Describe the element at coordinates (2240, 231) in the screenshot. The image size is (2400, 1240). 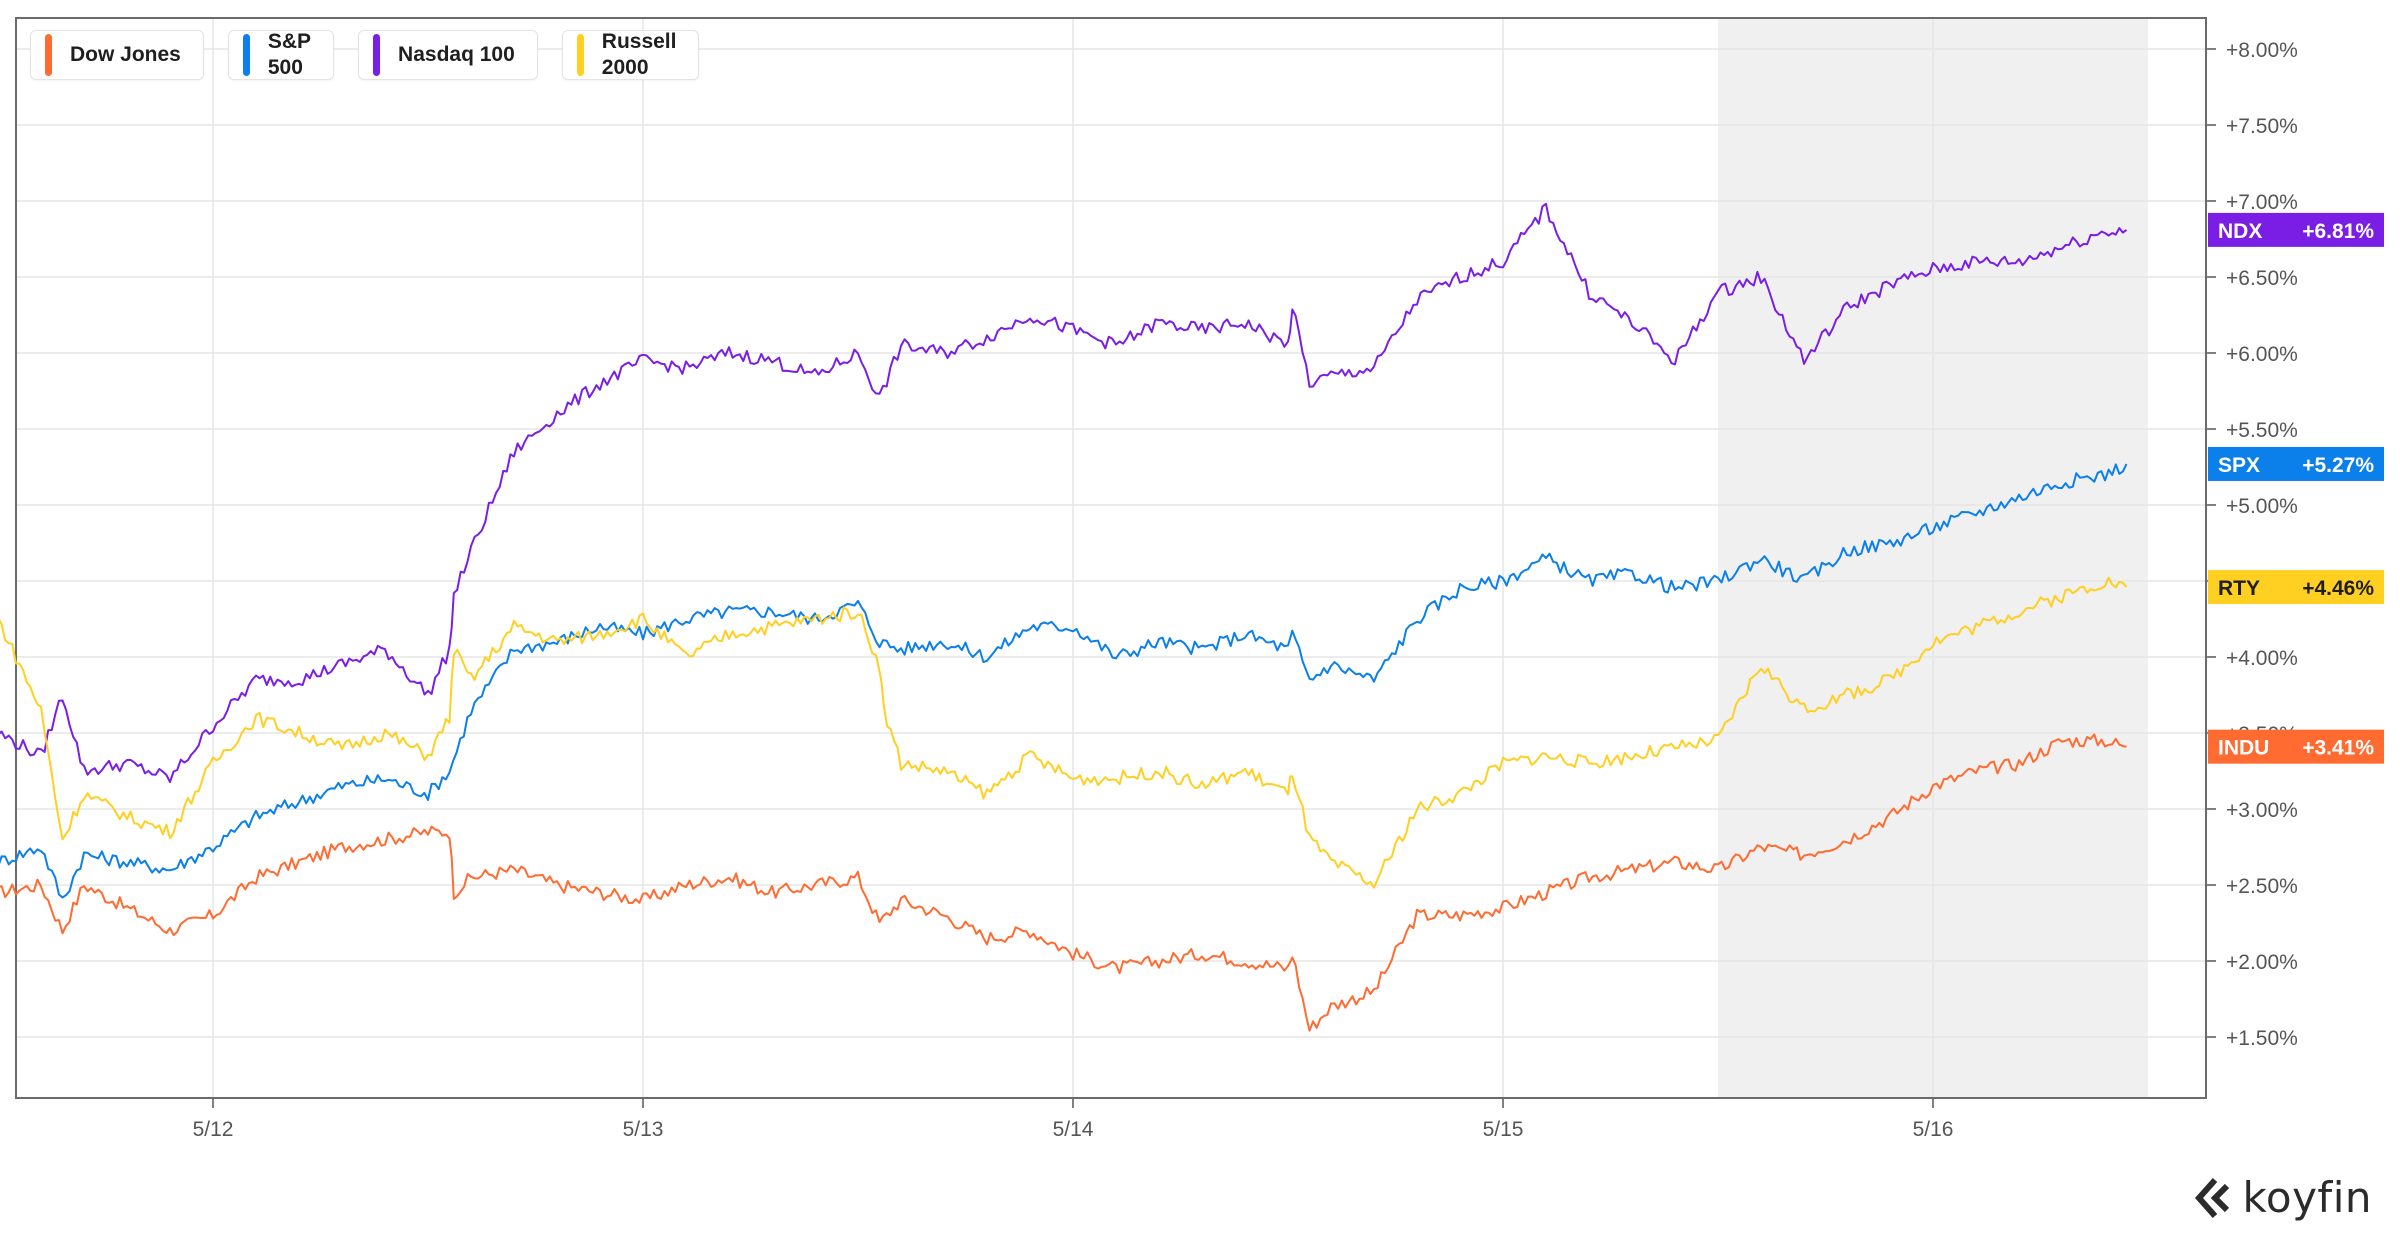
I see `end-label-ticker-ndx: NDX` at that location.